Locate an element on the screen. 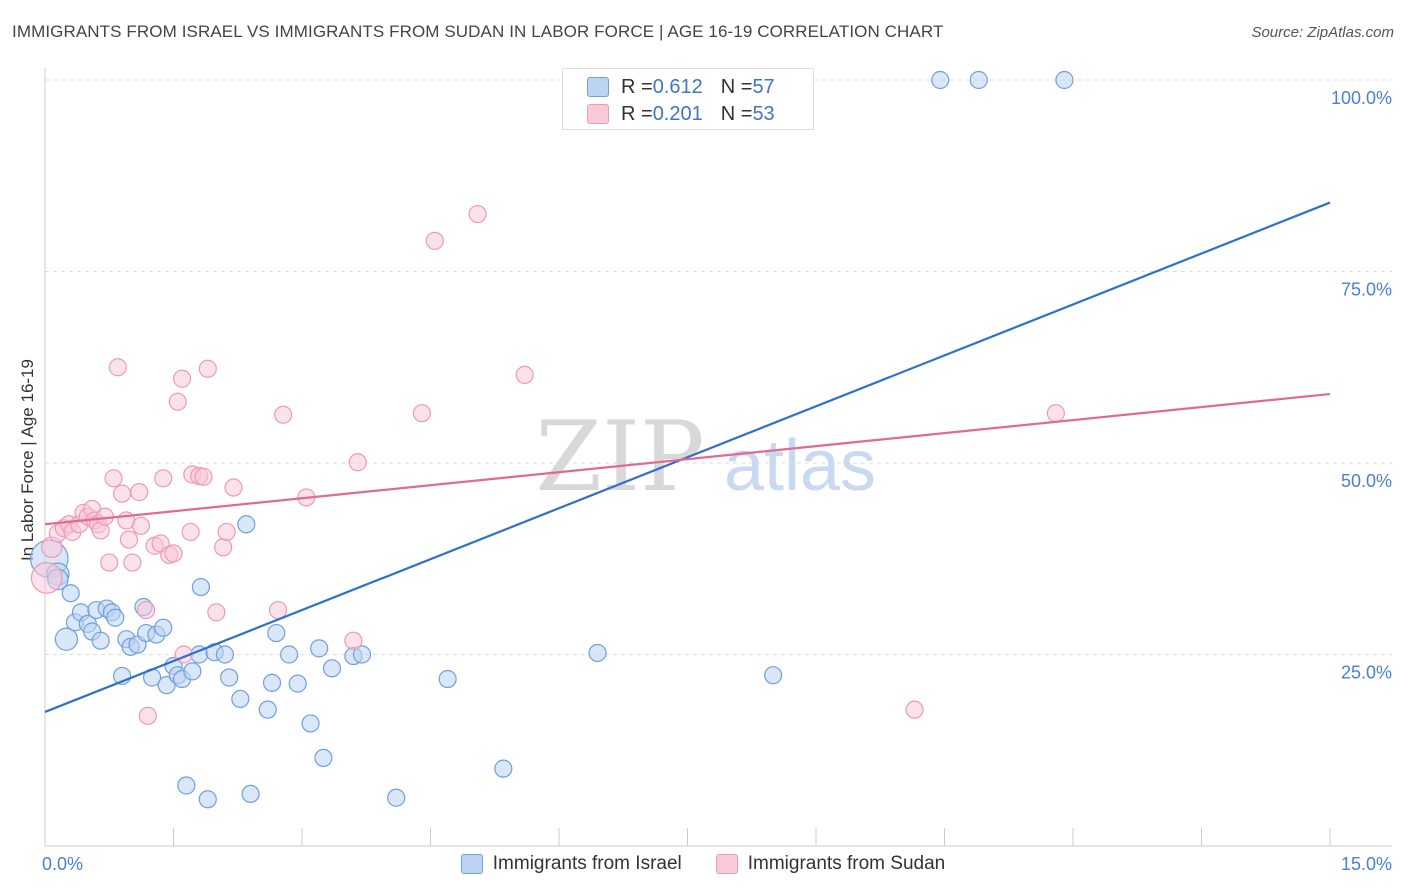  israel-n-value: 57 is located at coordinates (763, 86).